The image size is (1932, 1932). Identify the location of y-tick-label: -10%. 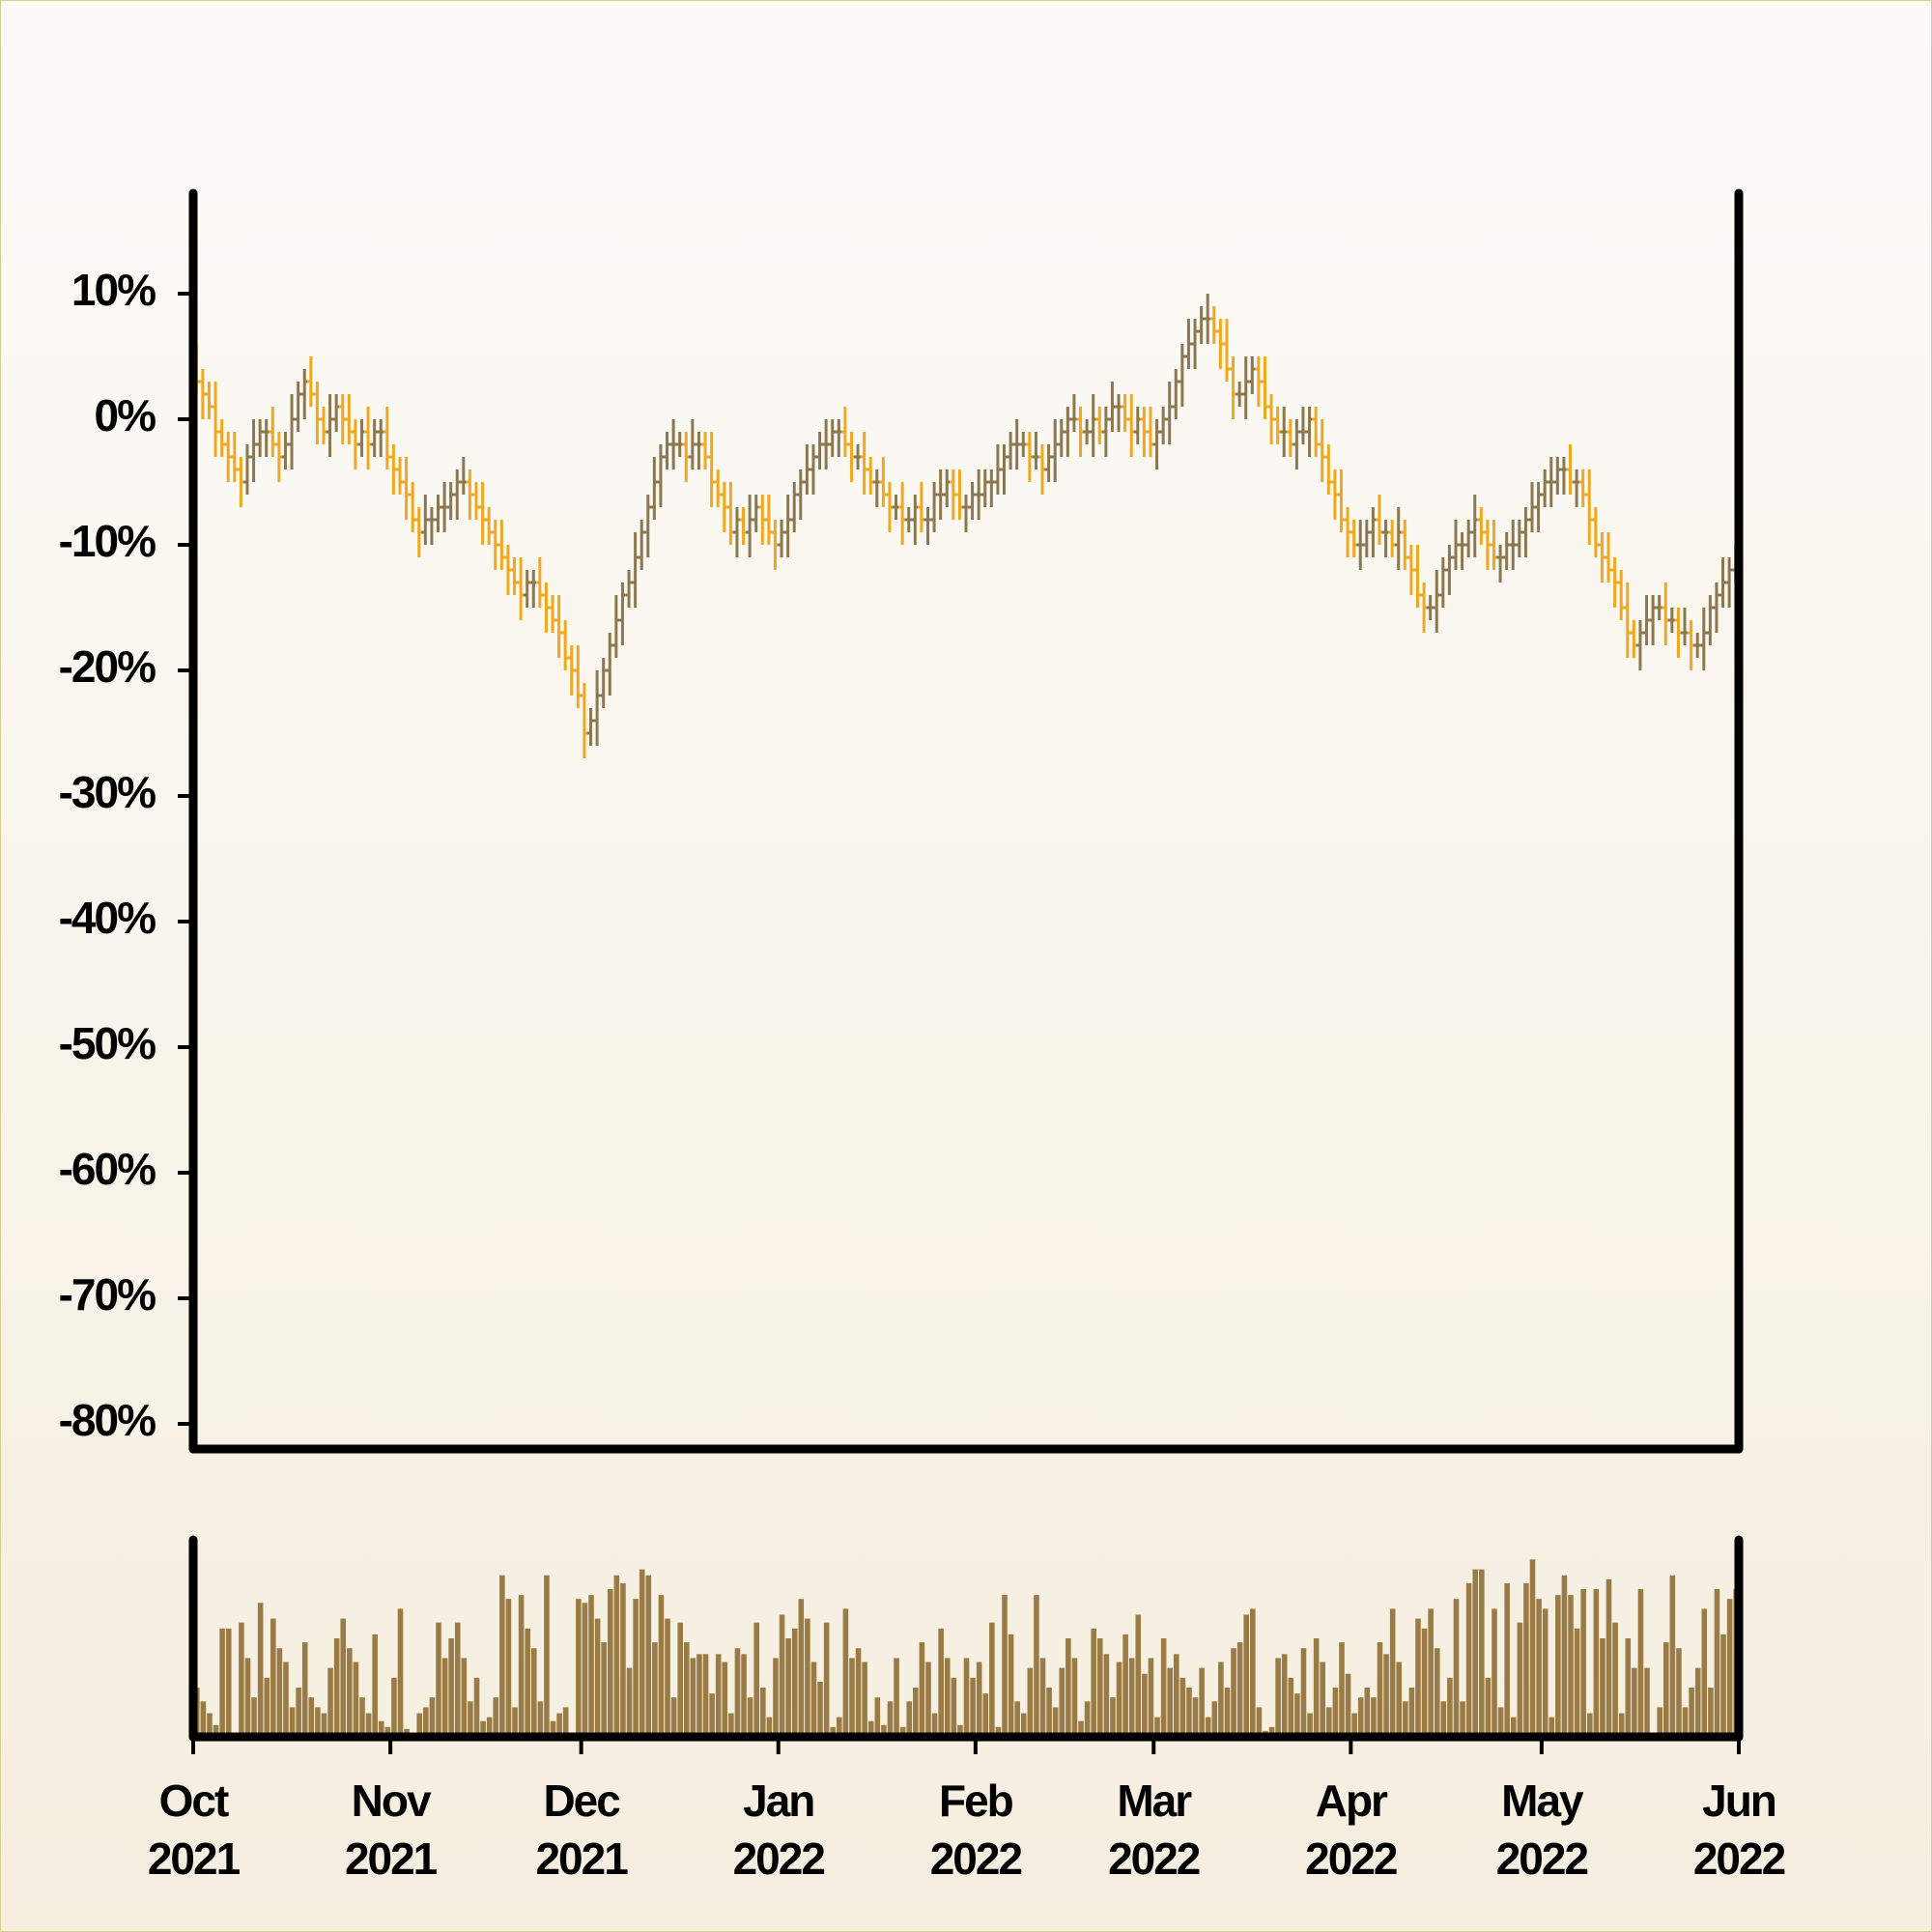
(107, 541).